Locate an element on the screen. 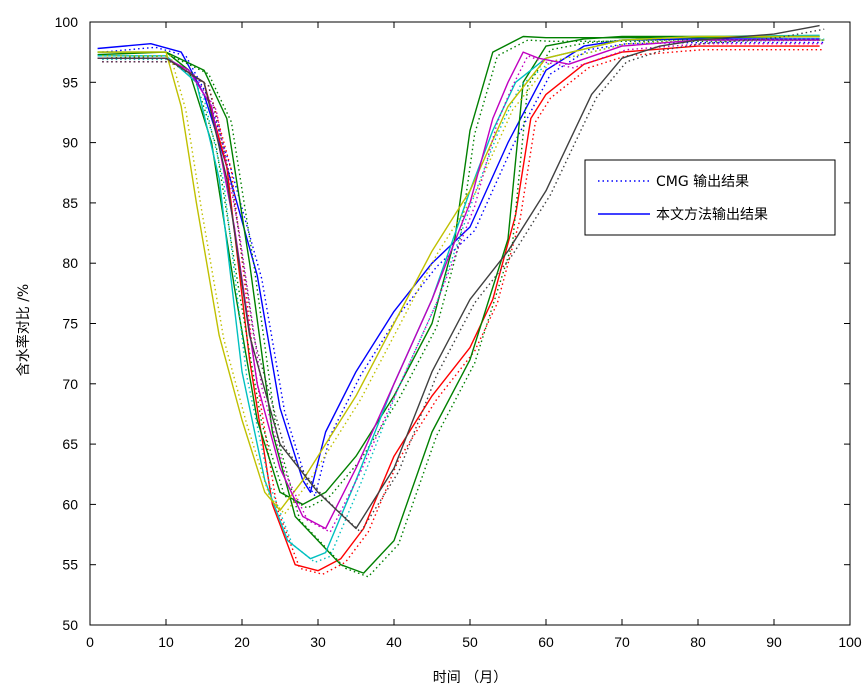  y-tick-label: 55 is located at coordinates (70, 565).